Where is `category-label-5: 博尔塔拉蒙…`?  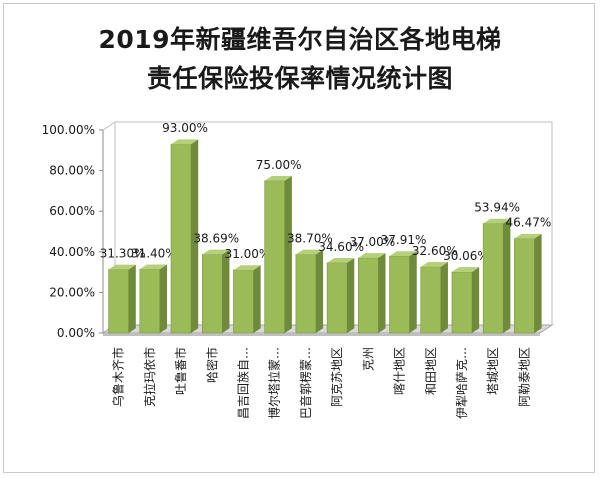 category-label-5: 博尔塔拉蒙… is located at coordinates (274, 383).